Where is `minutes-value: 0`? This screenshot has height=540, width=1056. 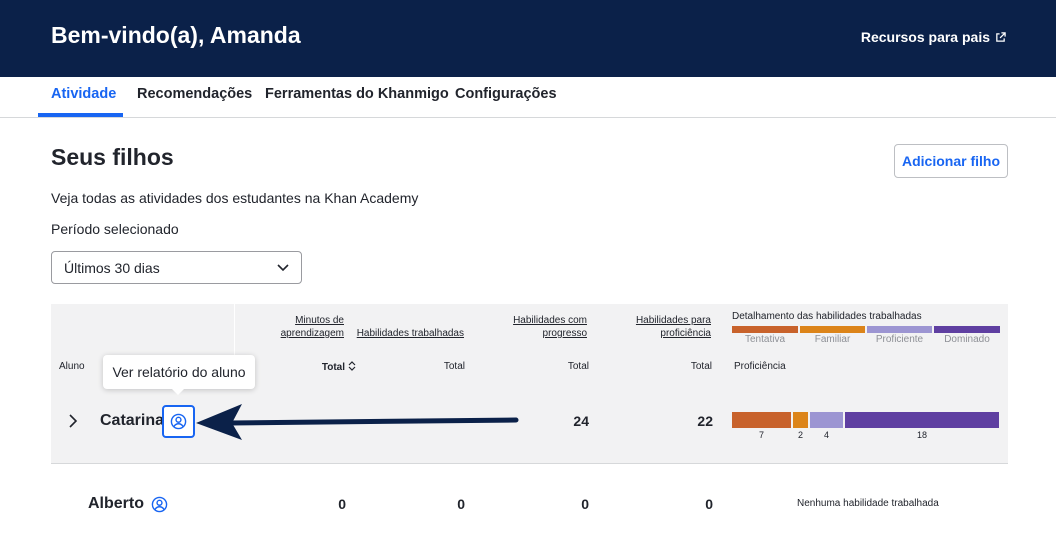
minutes-value: 0 is located at coordinates (342, 504).